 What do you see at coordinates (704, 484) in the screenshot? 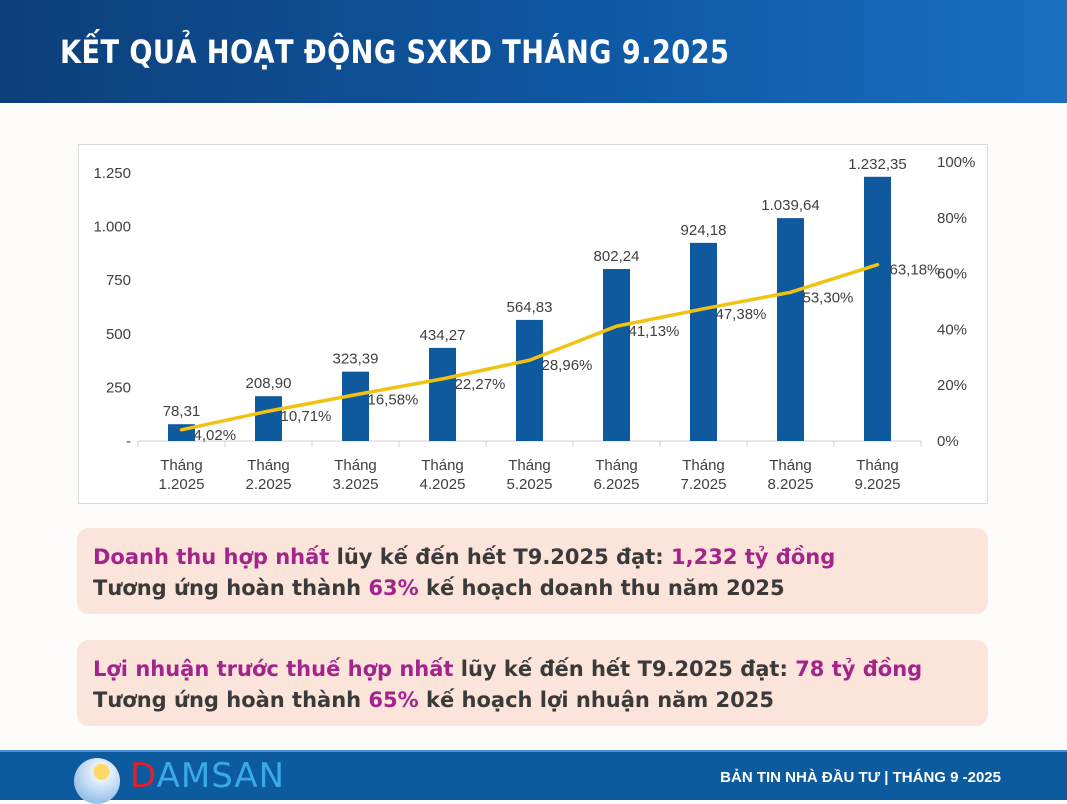
I see `x-tick-label: 7.2025` at bounding box center [704, 484].